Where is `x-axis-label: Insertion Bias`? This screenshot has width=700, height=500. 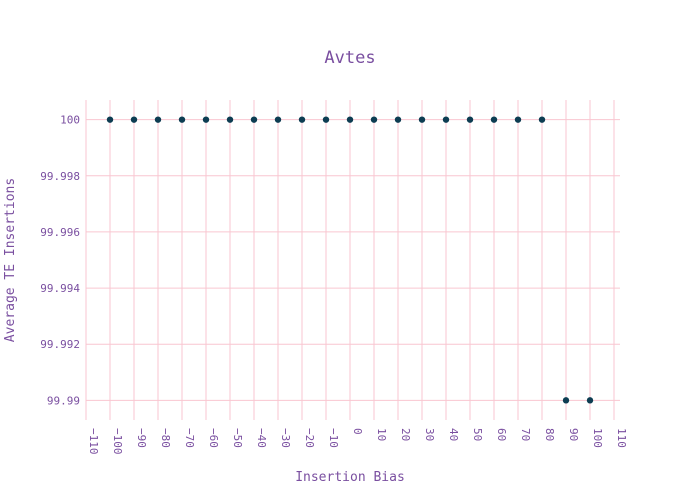
x-axis-label: Insertion Bias is located at coordinates (350, 477).